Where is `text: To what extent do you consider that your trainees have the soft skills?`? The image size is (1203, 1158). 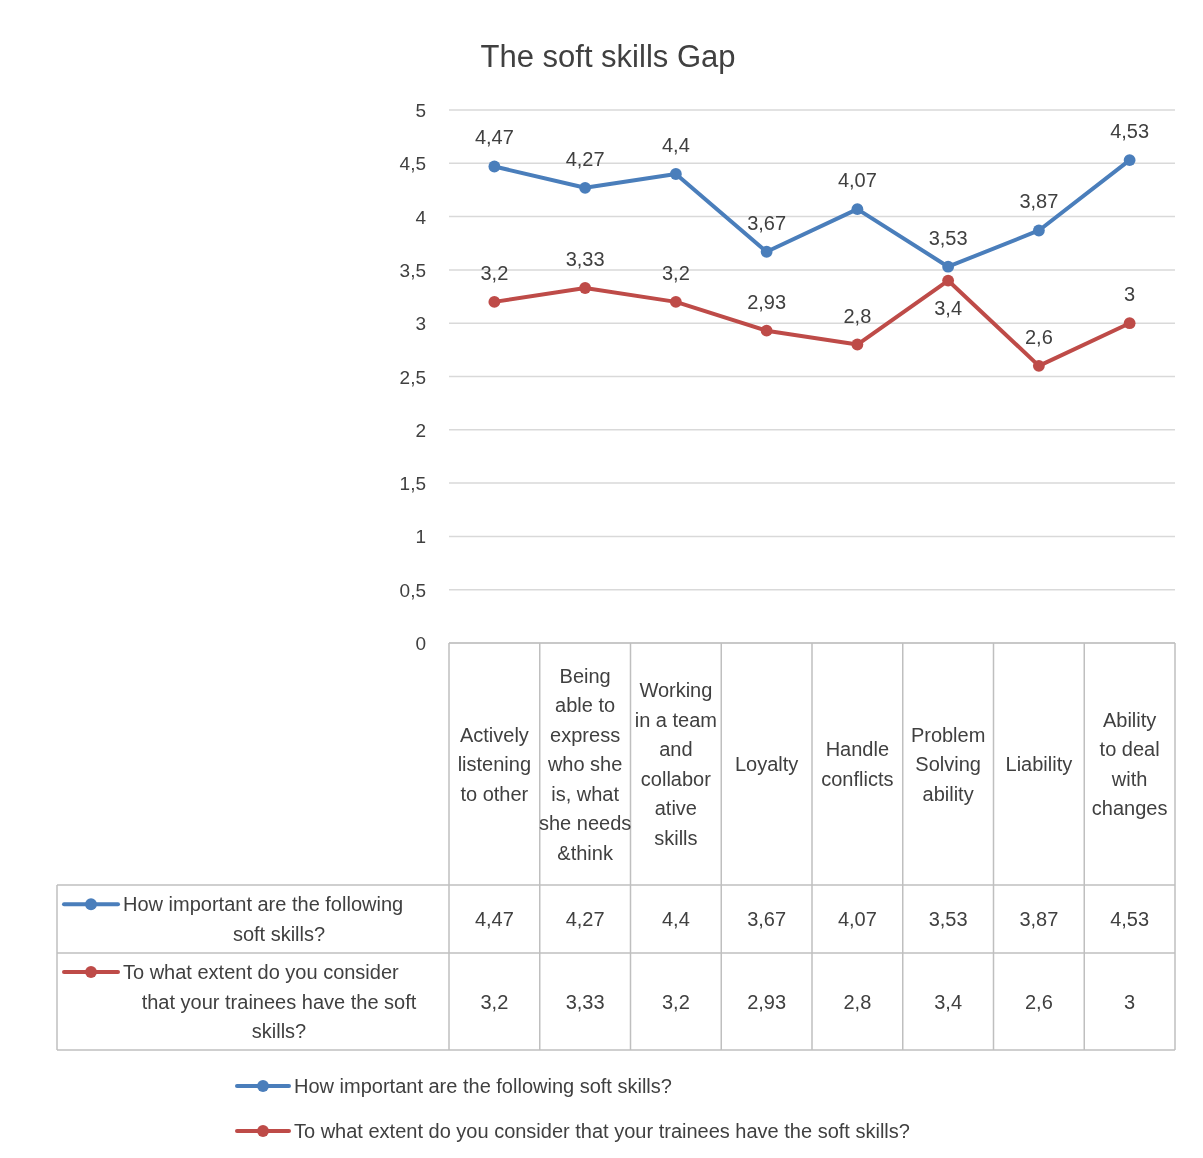
text: To what extent do you consider that your trainees have the soft skills? is located at coordinates (602, 1131).